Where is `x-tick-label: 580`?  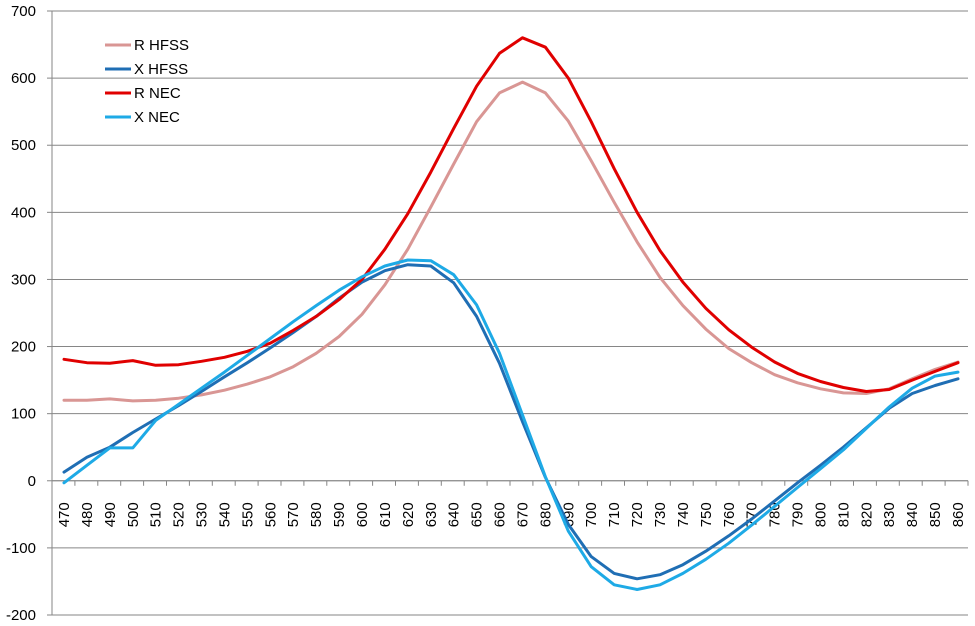 x-tick-label: 580 is located at coordinates (316, 514).